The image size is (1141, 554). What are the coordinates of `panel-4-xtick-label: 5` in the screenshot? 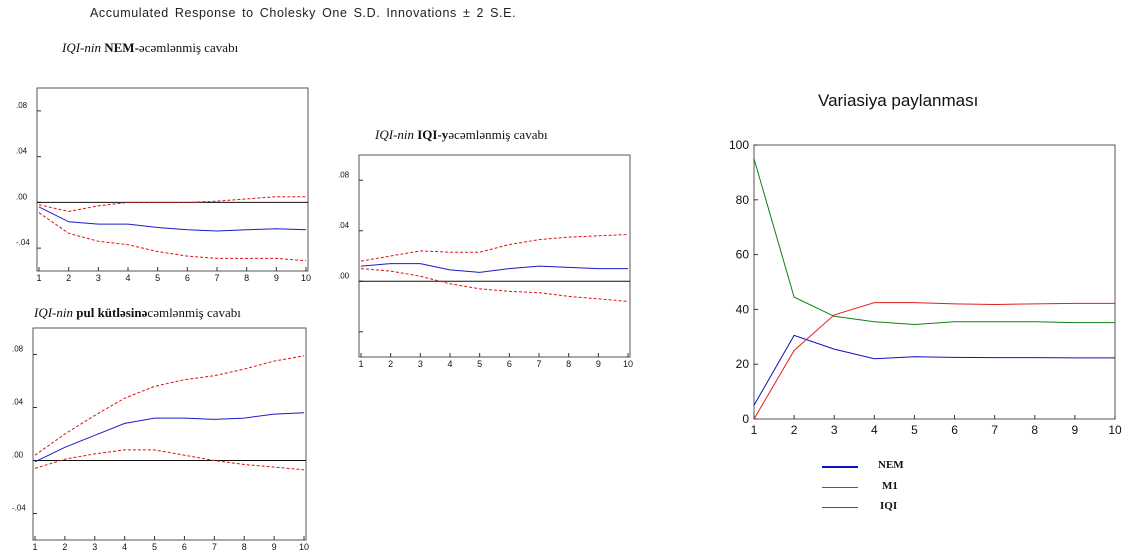 It's located at (914, 430).